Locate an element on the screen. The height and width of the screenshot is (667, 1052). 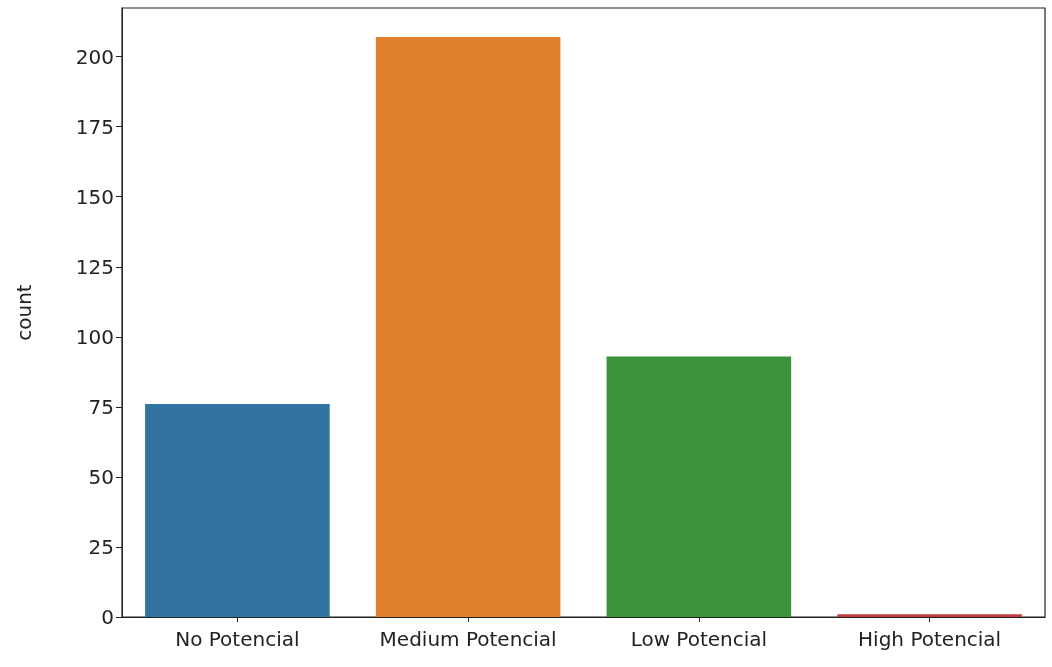
y-tick-label: 125 is located at coordinates (94, 266).